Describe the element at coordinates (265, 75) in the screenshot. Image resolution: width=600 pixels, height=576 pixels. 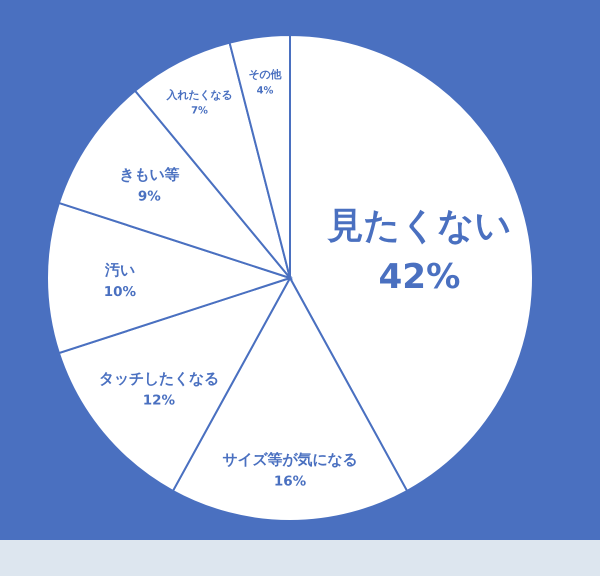
I see `slice-label: その他` at that location.